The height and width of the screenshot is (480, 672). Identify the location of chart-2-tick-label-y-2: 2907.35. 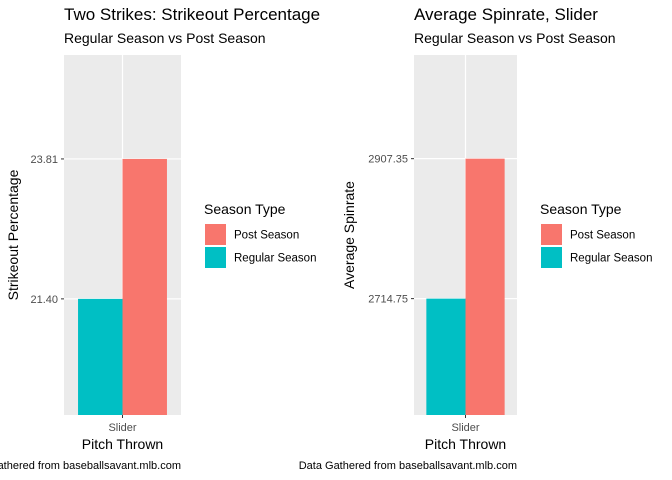
(388, 160).